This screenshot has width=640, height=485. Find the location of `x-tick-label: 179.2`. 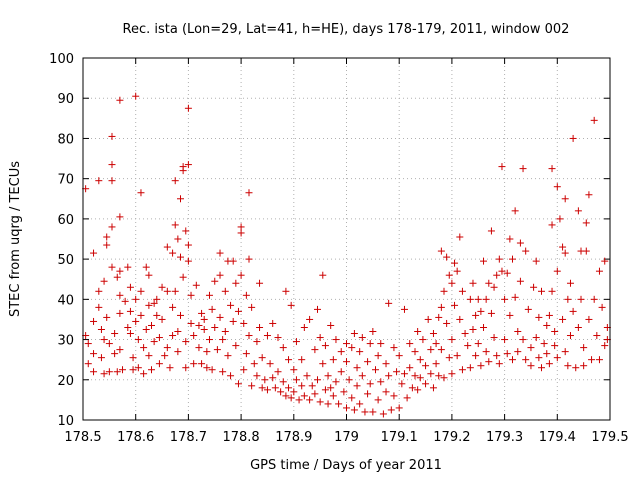

x-tick-label: 179.2 is located at coordinates (451, 437).